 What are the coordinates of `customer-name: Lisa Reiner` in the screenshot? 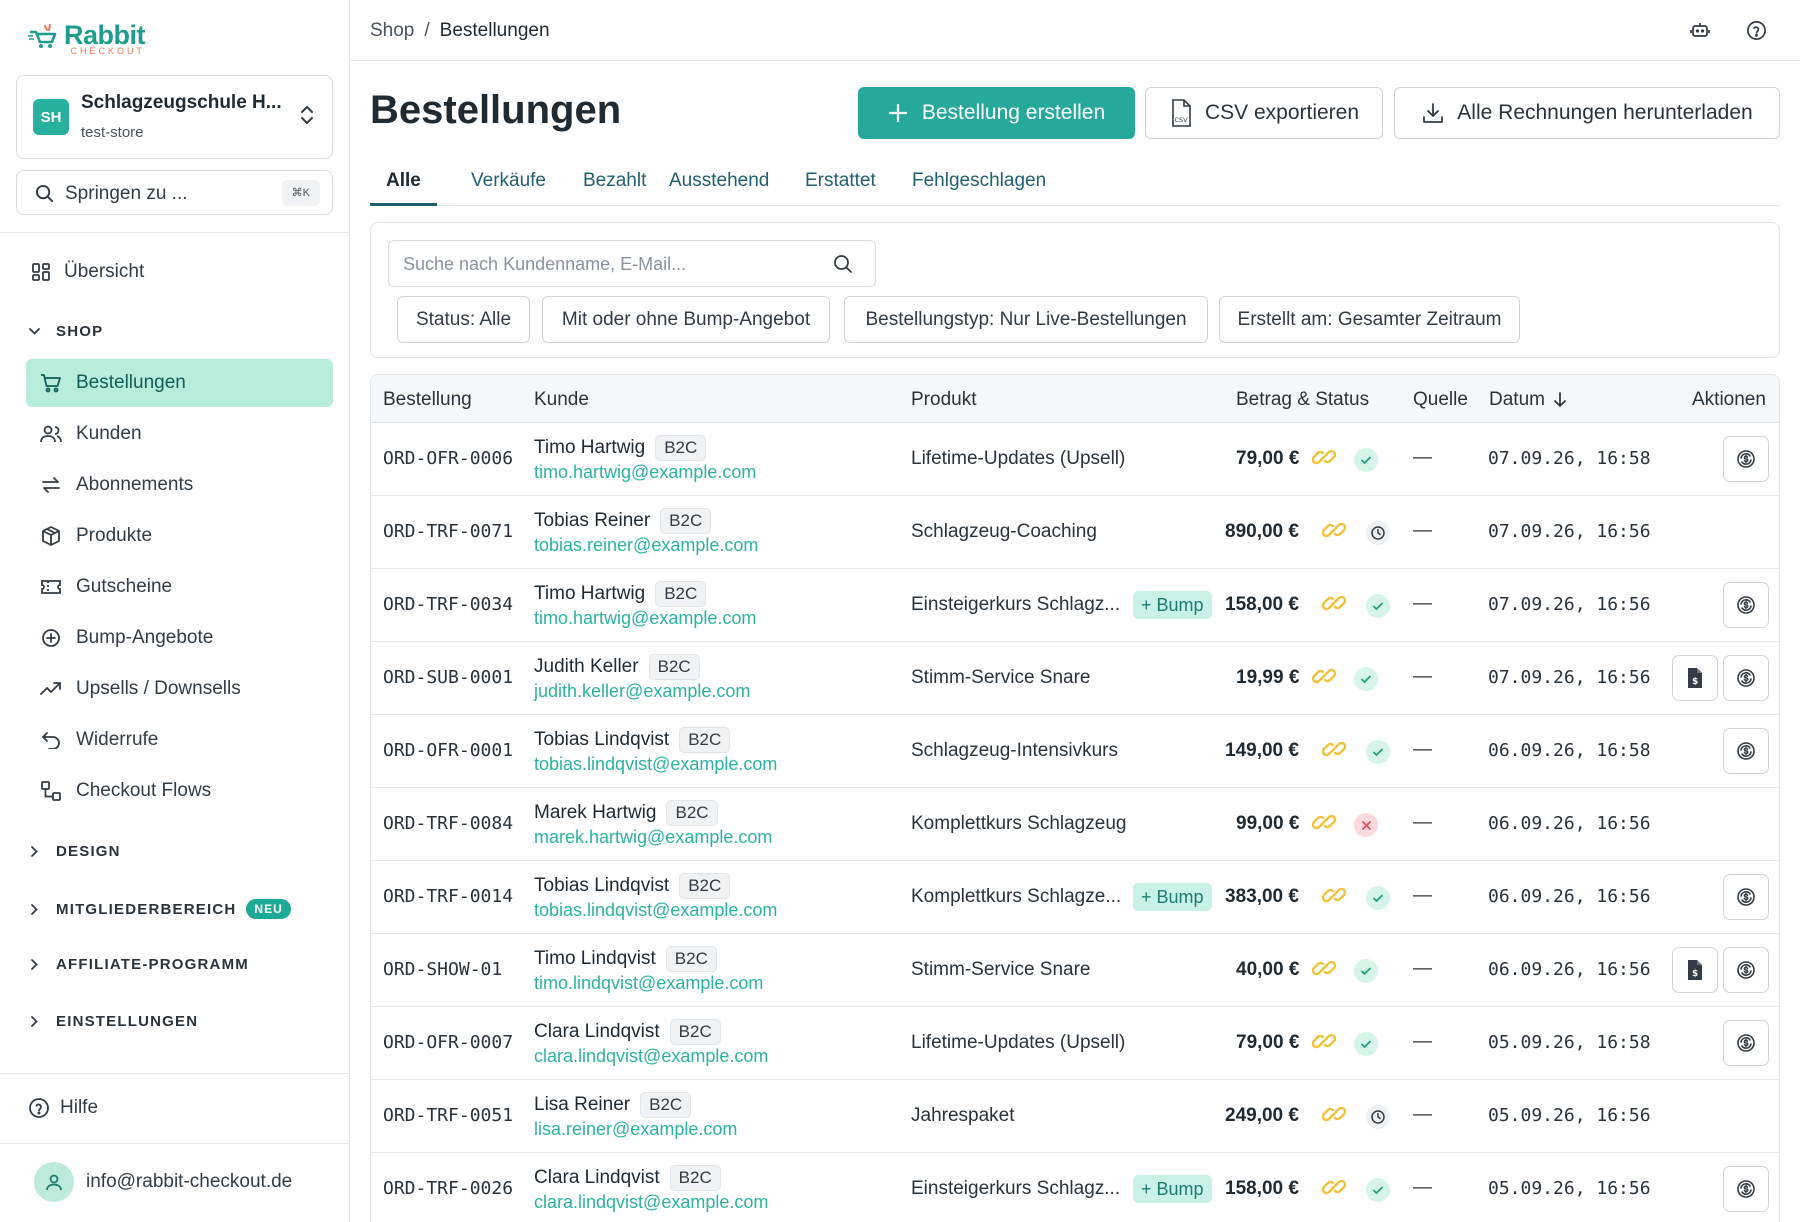 It's located at (582, 1104).